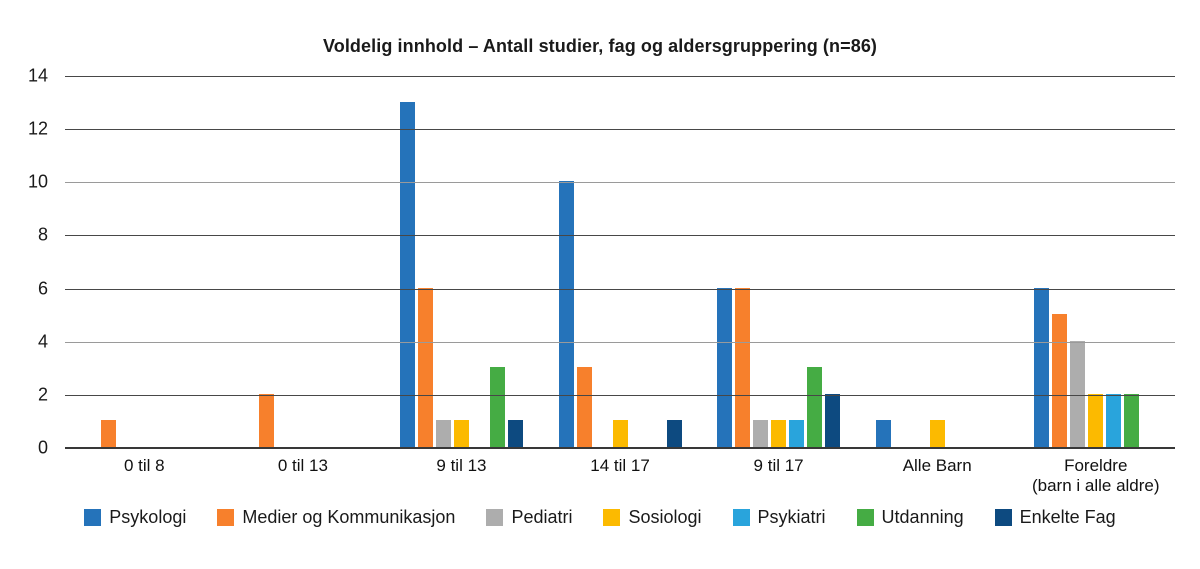 Image resolution: width=1200 pixels, height=569 pixels. I want to click on legend-item-psykologi: Psykologi, so click(135, 517).